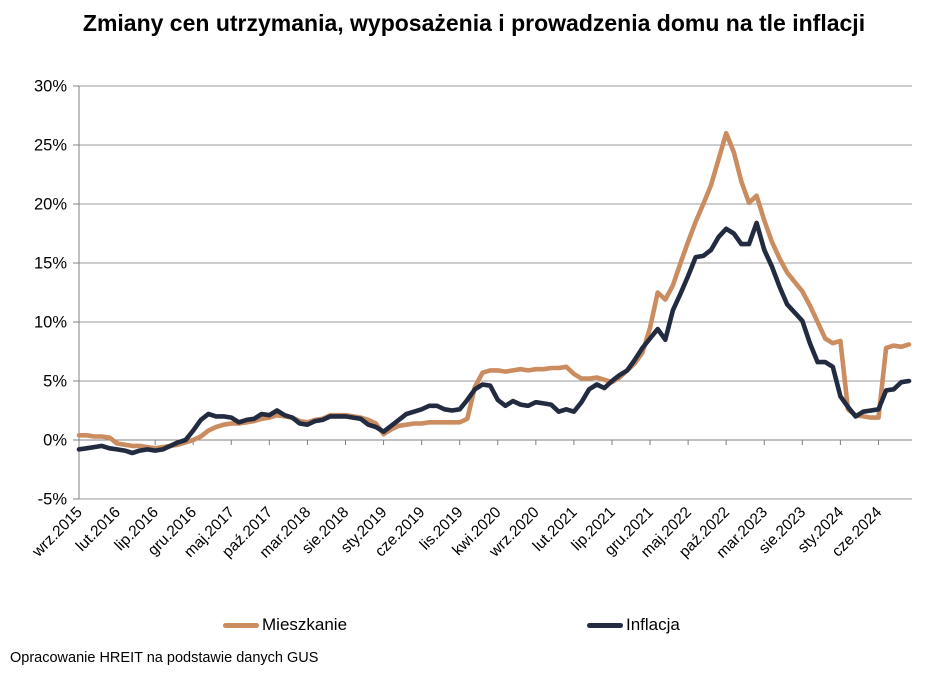 This screenshot has width=948, height=681. I want to click on legend-item-mieszkanie: Mieszkanie, so click(285, 625).